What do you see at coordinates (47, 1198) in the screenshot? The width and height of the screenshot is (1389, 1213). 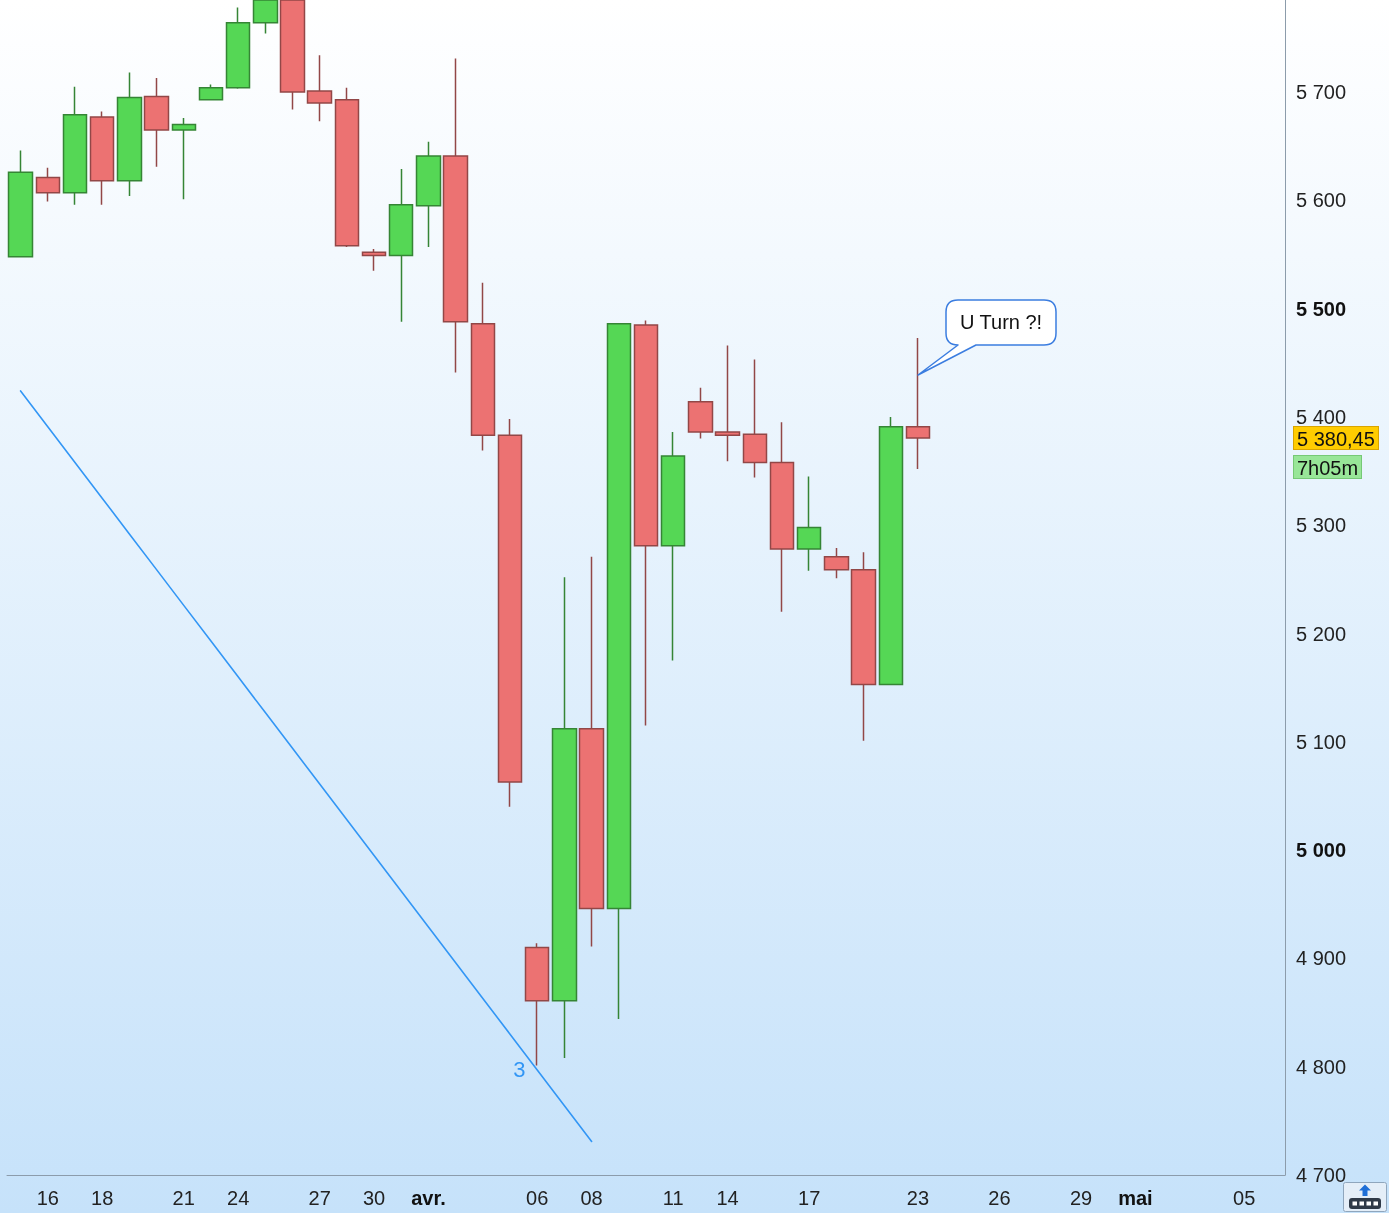 I see `x-tick-label: 16` at bounding box center [47, 1198].